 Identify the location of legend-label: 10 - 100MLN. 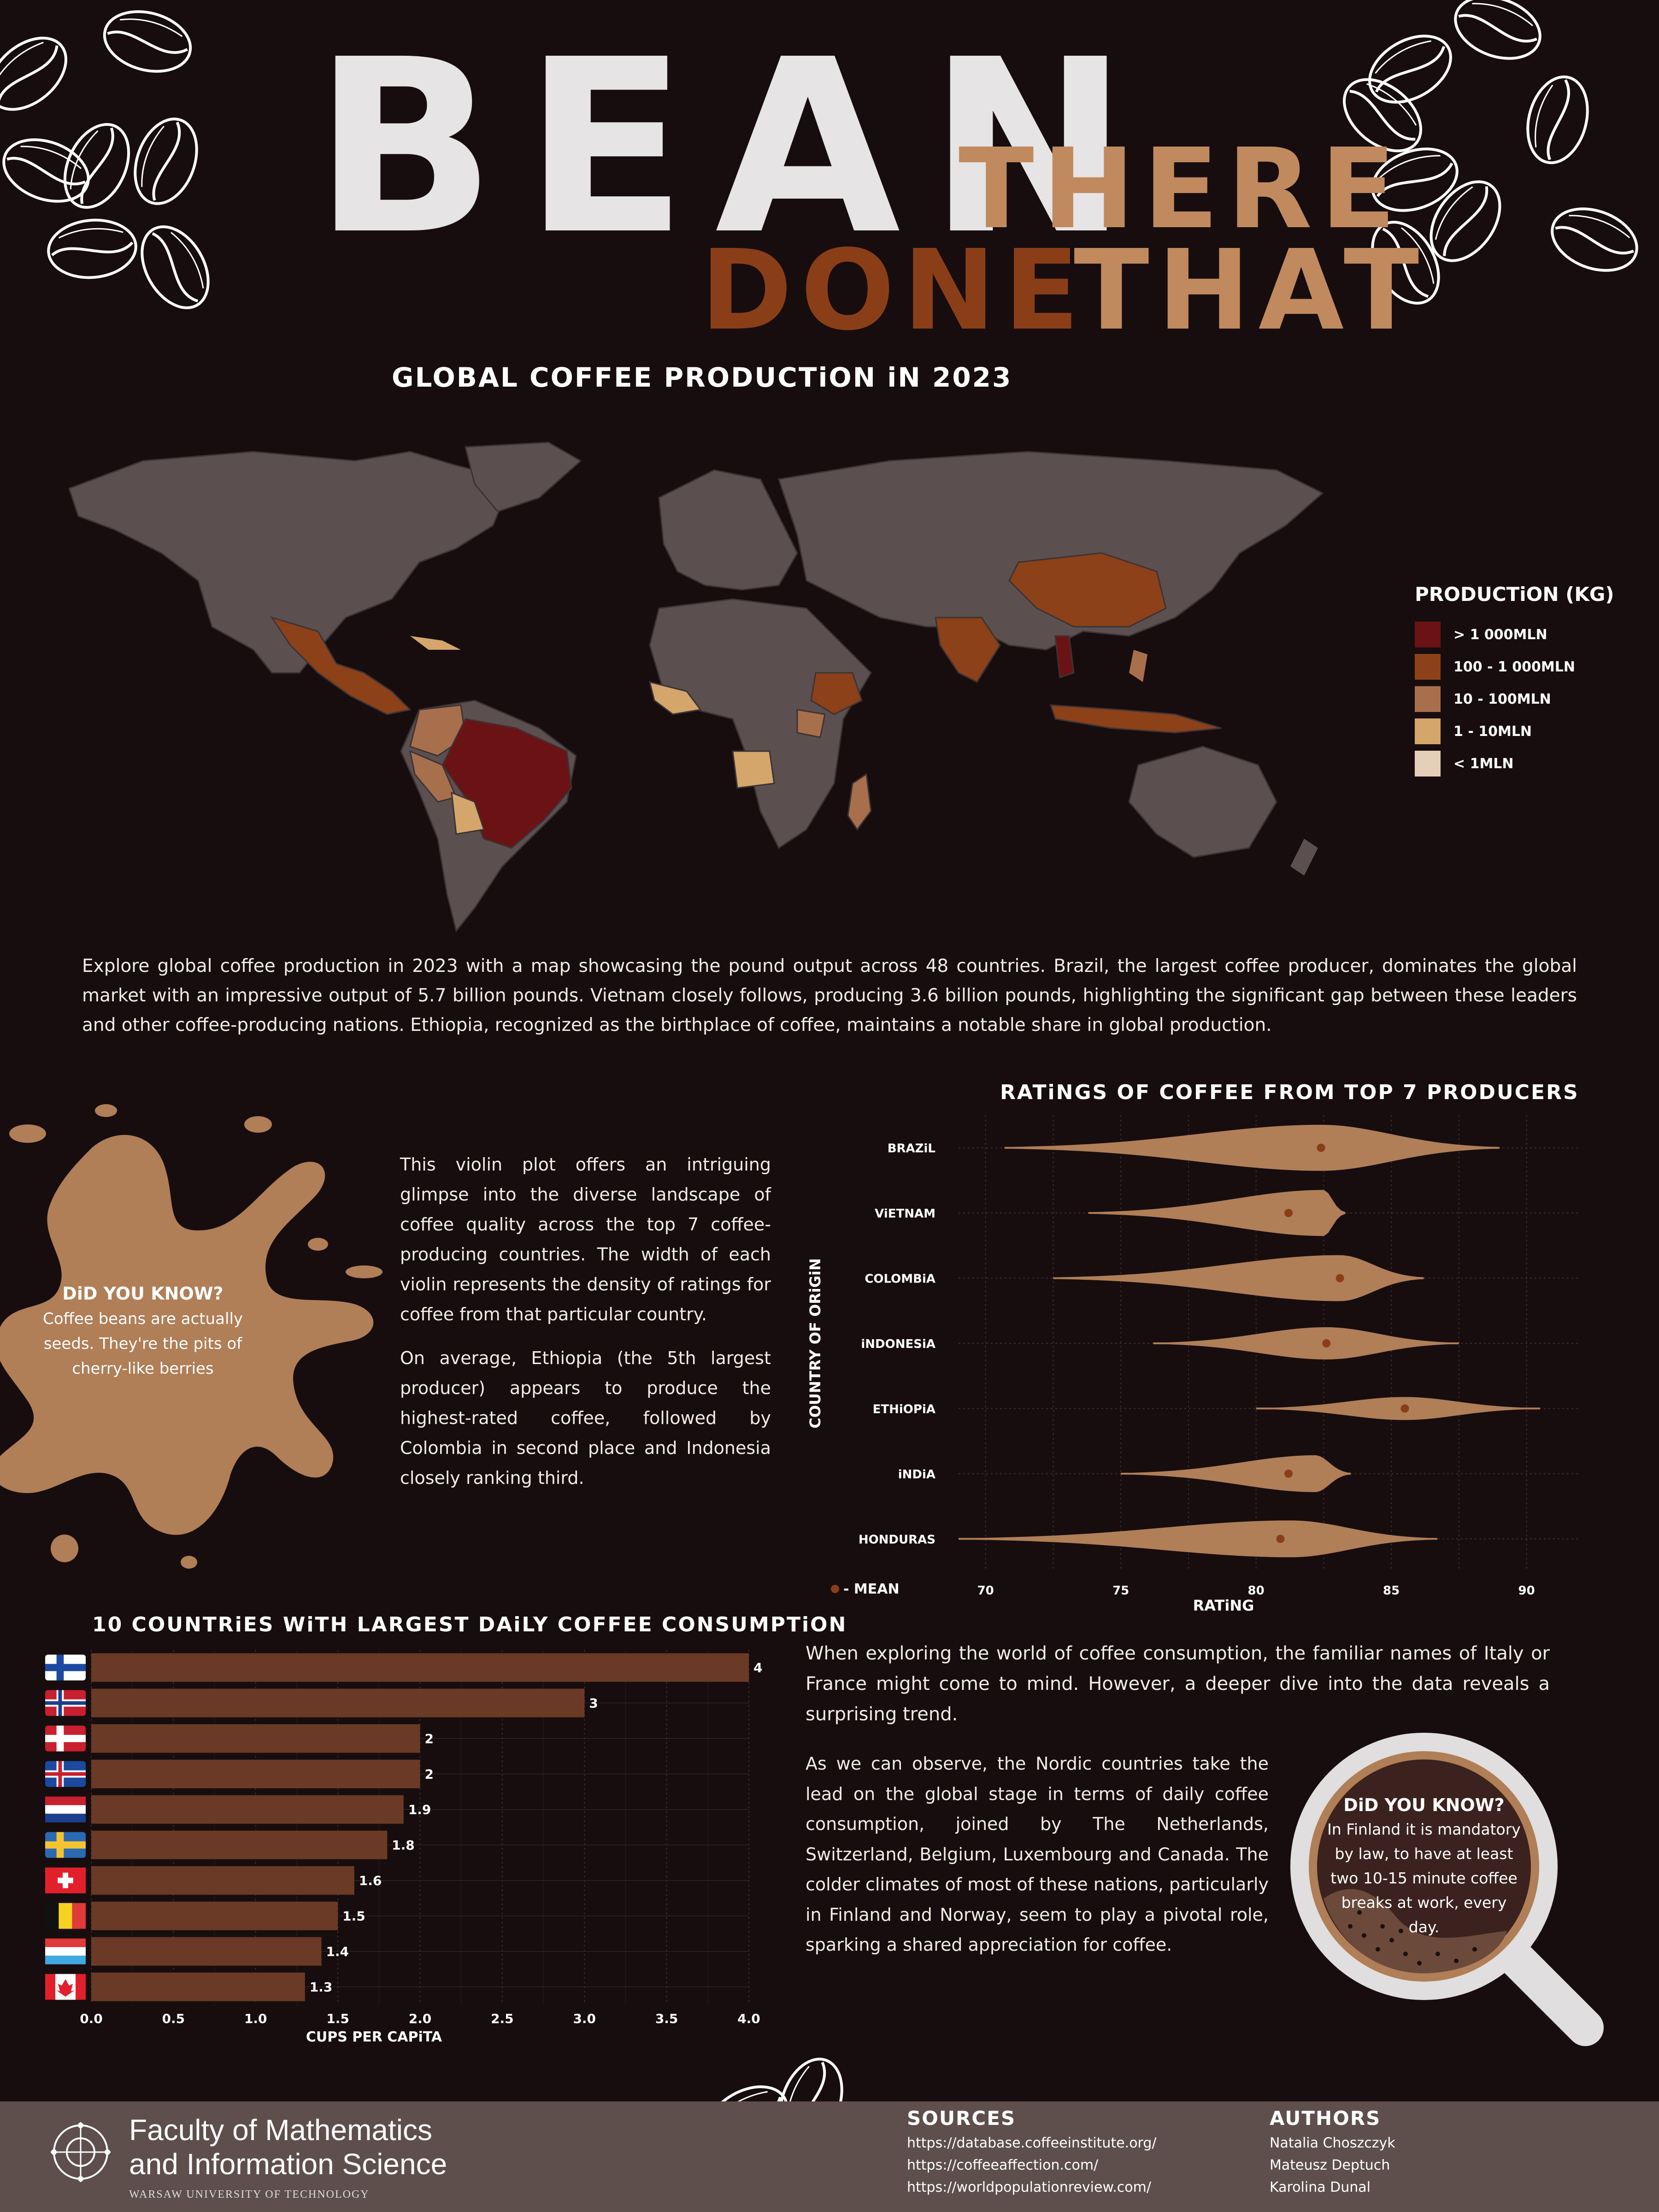
(1502, 699).